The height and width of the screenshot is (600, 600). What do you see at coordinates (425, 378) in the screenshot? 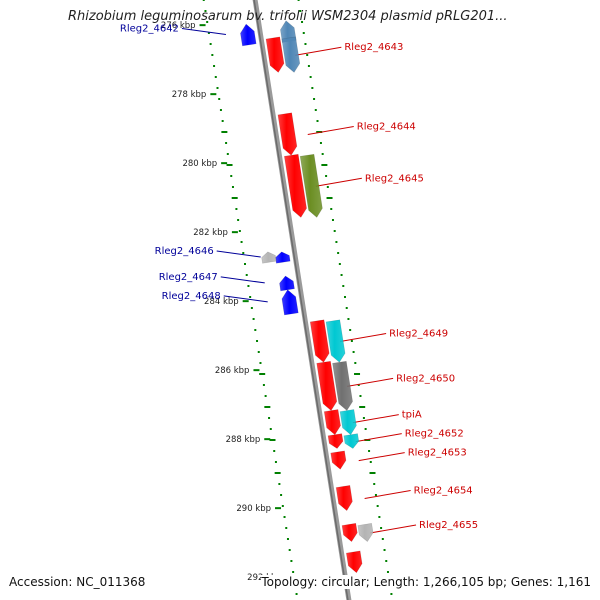
I see `gene-label-rleg2_4650: Rleg2_4650` at bounding box center [425, 378].